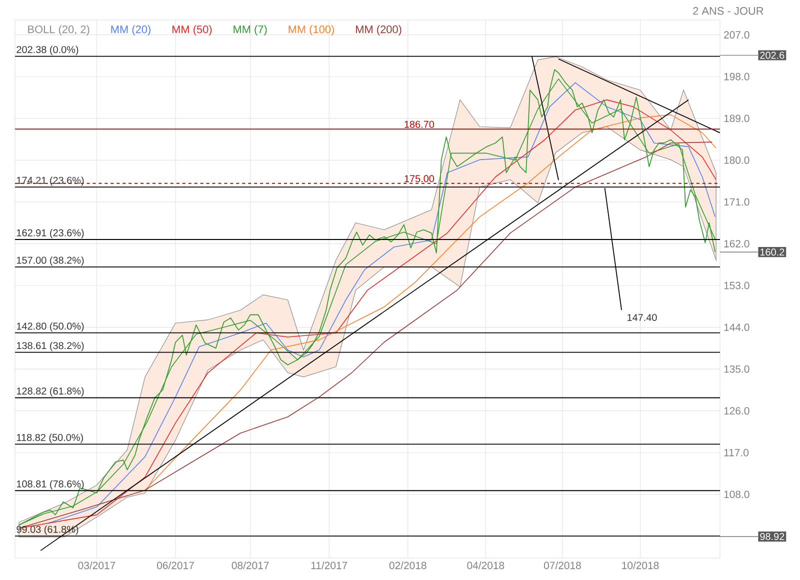  What do you see at coordinates (329, 566) in the screenshot?
I see `x-tick-label: 11/2017` at bounding box center [329, 566].